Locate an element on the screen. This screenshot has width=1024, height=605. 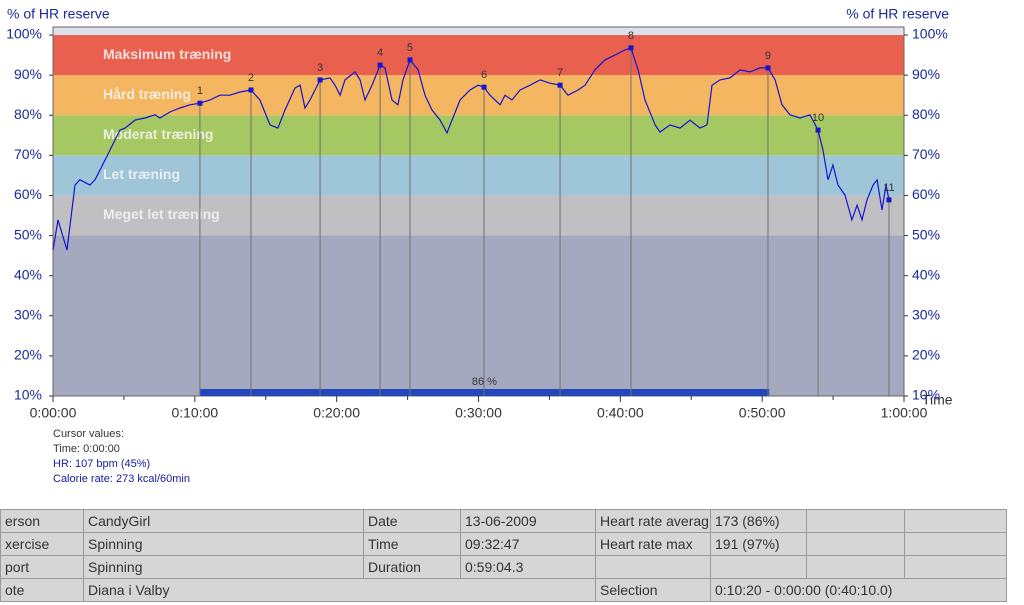
zone-label: Hård træning is located at coordinates (147, 94).